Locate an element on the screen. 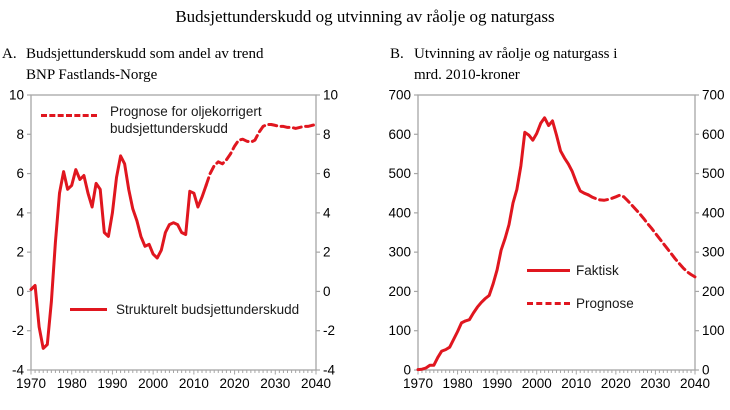  legend-panel-b-forecast: Prognose is located at coordinates (580, 303).